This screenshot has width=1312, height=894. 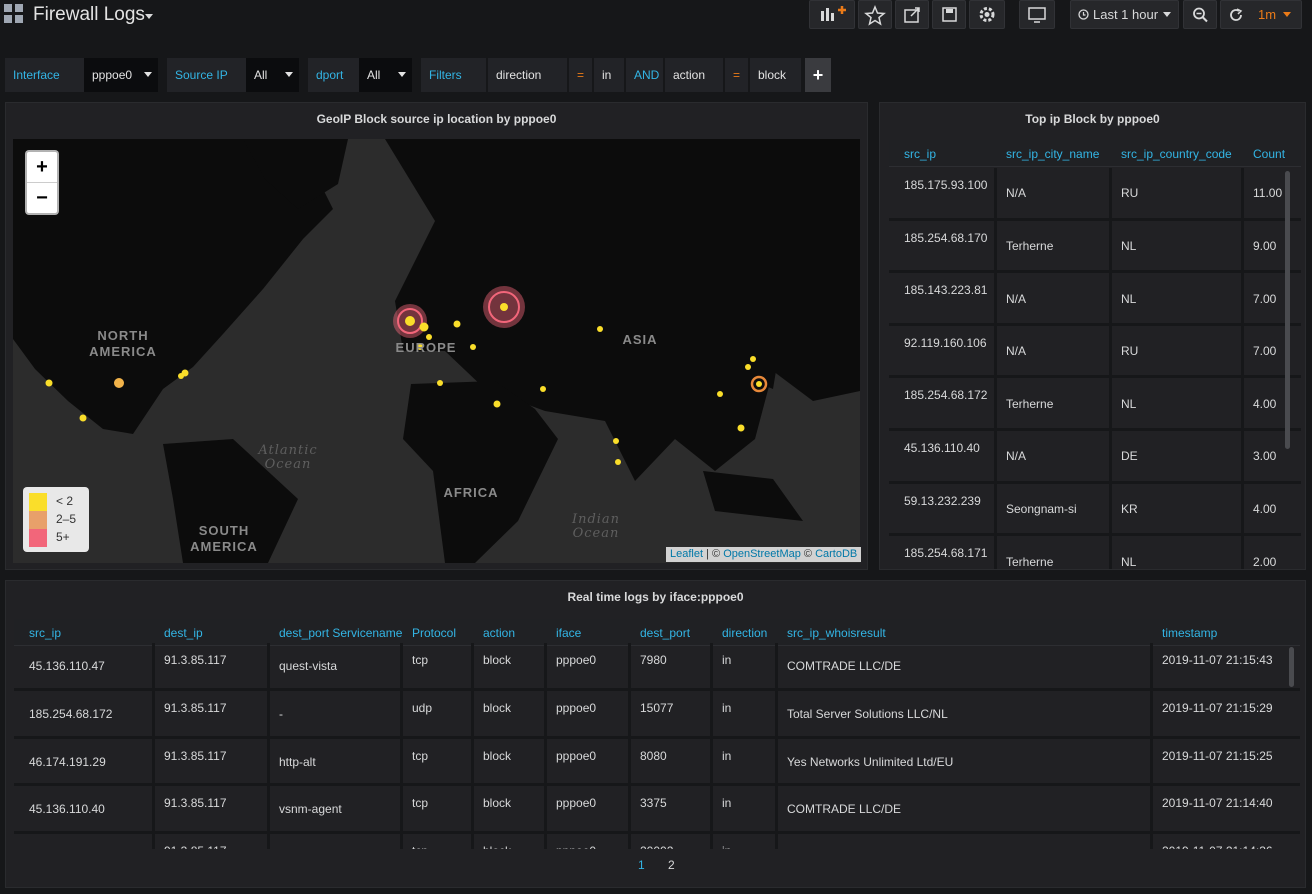 I want to click on attribution-text: OpenStreetMap, so click(x=762, y=554).